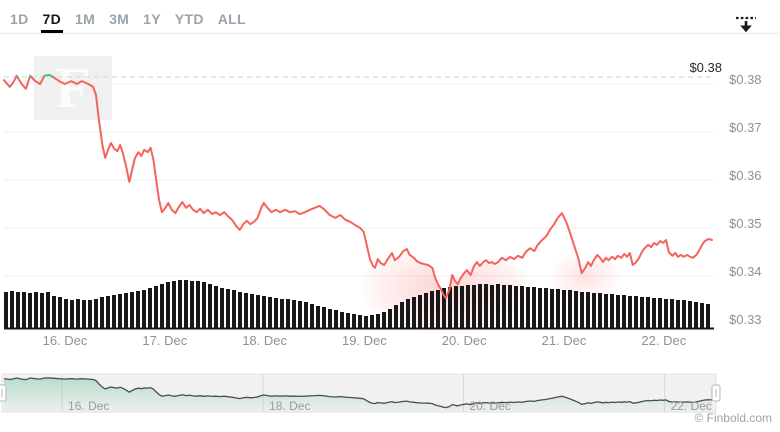 This screenshot has width=780, height=432. What do you see at coordinates (65, 340) in the screenshot?
I see `x-axis-label: 16. Dec` at bounding box center [65, 340].